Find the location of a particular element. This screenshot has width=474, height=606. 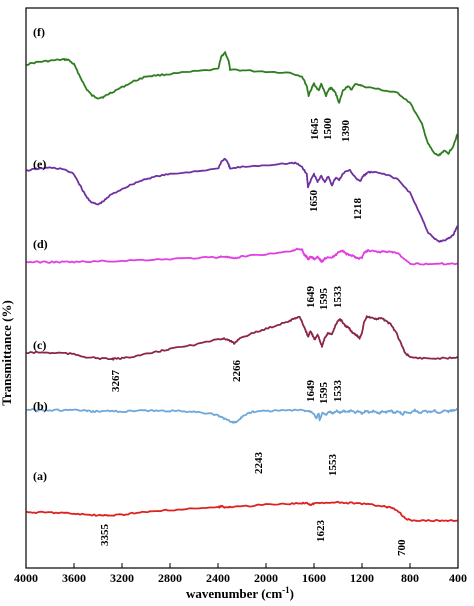

x-tick-label: 2800 is located at coordinates (170, 578).